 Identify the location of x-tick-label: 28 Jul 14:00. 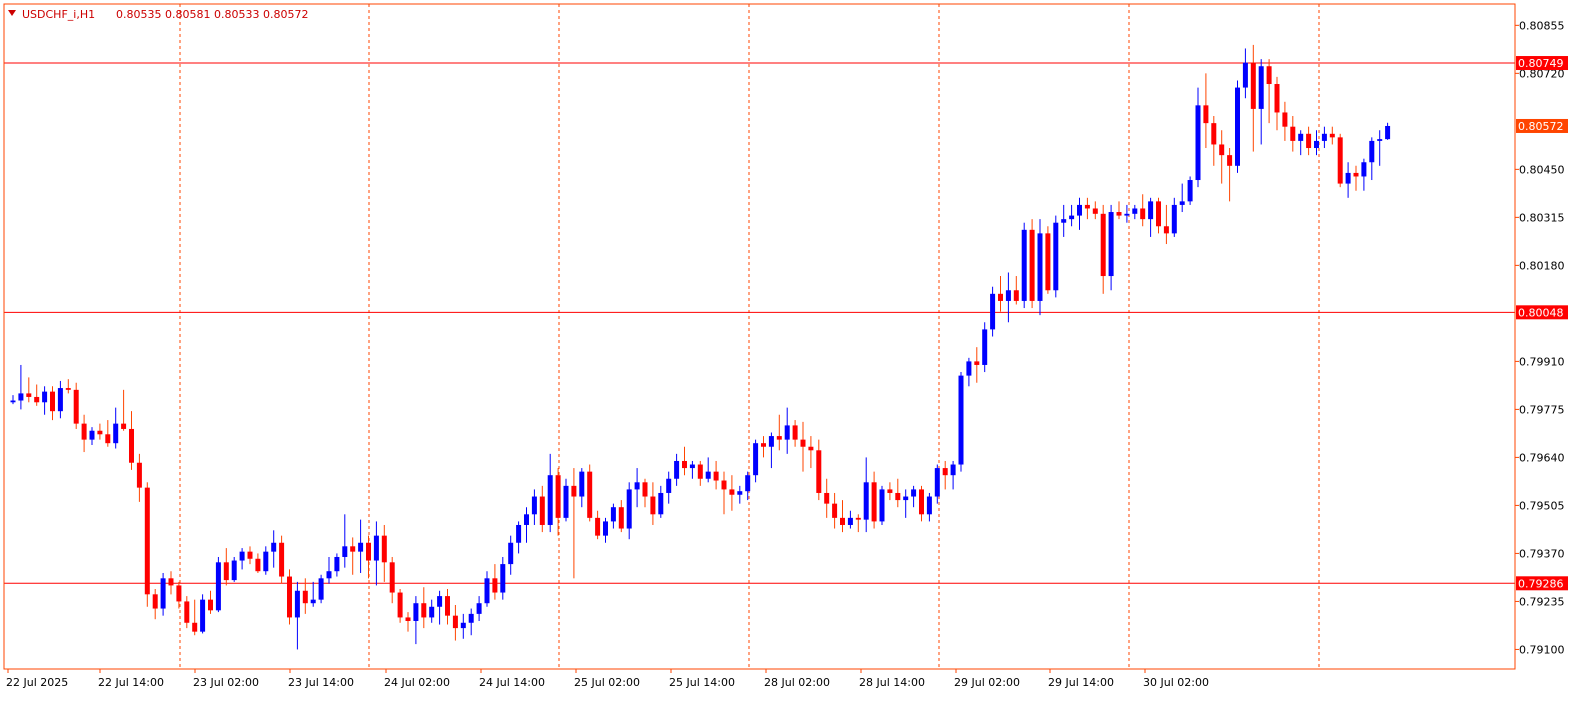
(892, 682).